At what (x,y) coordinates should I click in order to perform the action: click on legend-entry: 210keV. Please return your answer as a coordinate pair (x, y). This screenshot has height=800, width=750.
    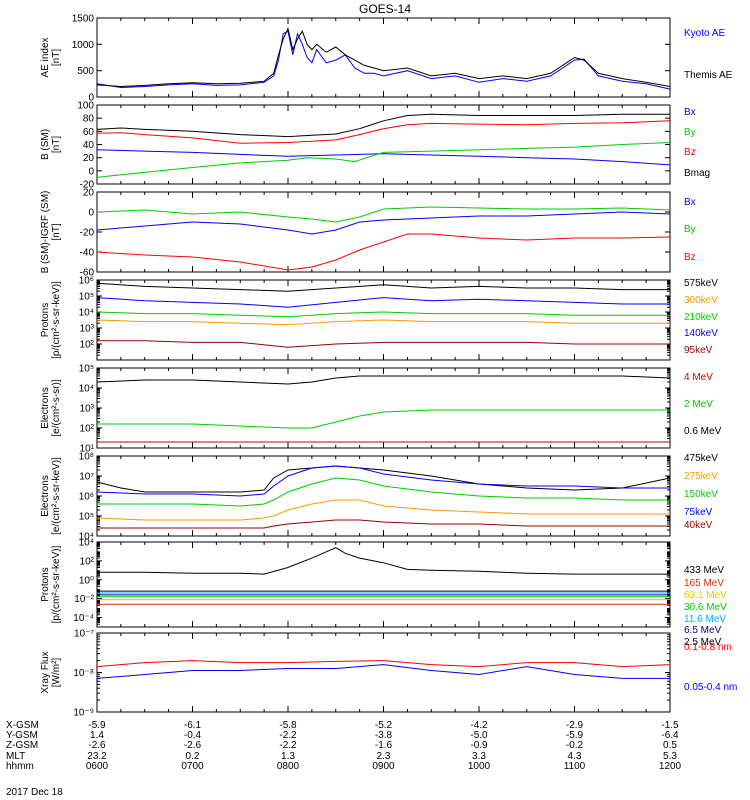
    Looking at the image, I should click on (701, 317).